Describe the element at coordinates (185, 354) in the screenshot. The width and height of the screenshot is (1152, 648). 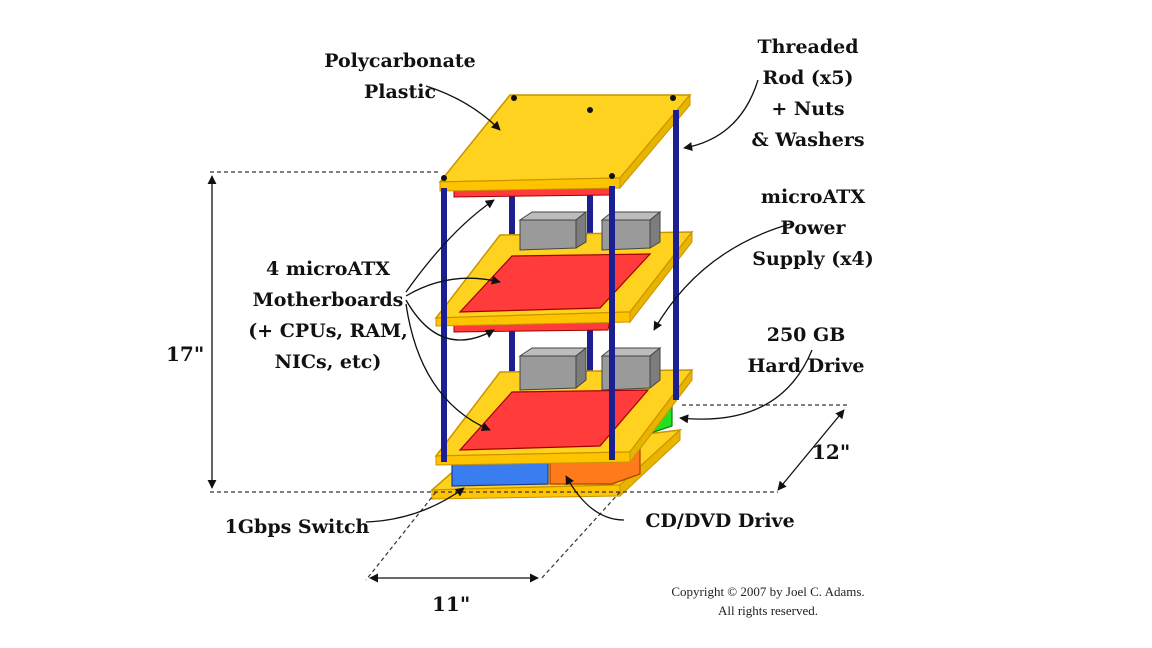
I see `dimension-height: 17"` at that location.